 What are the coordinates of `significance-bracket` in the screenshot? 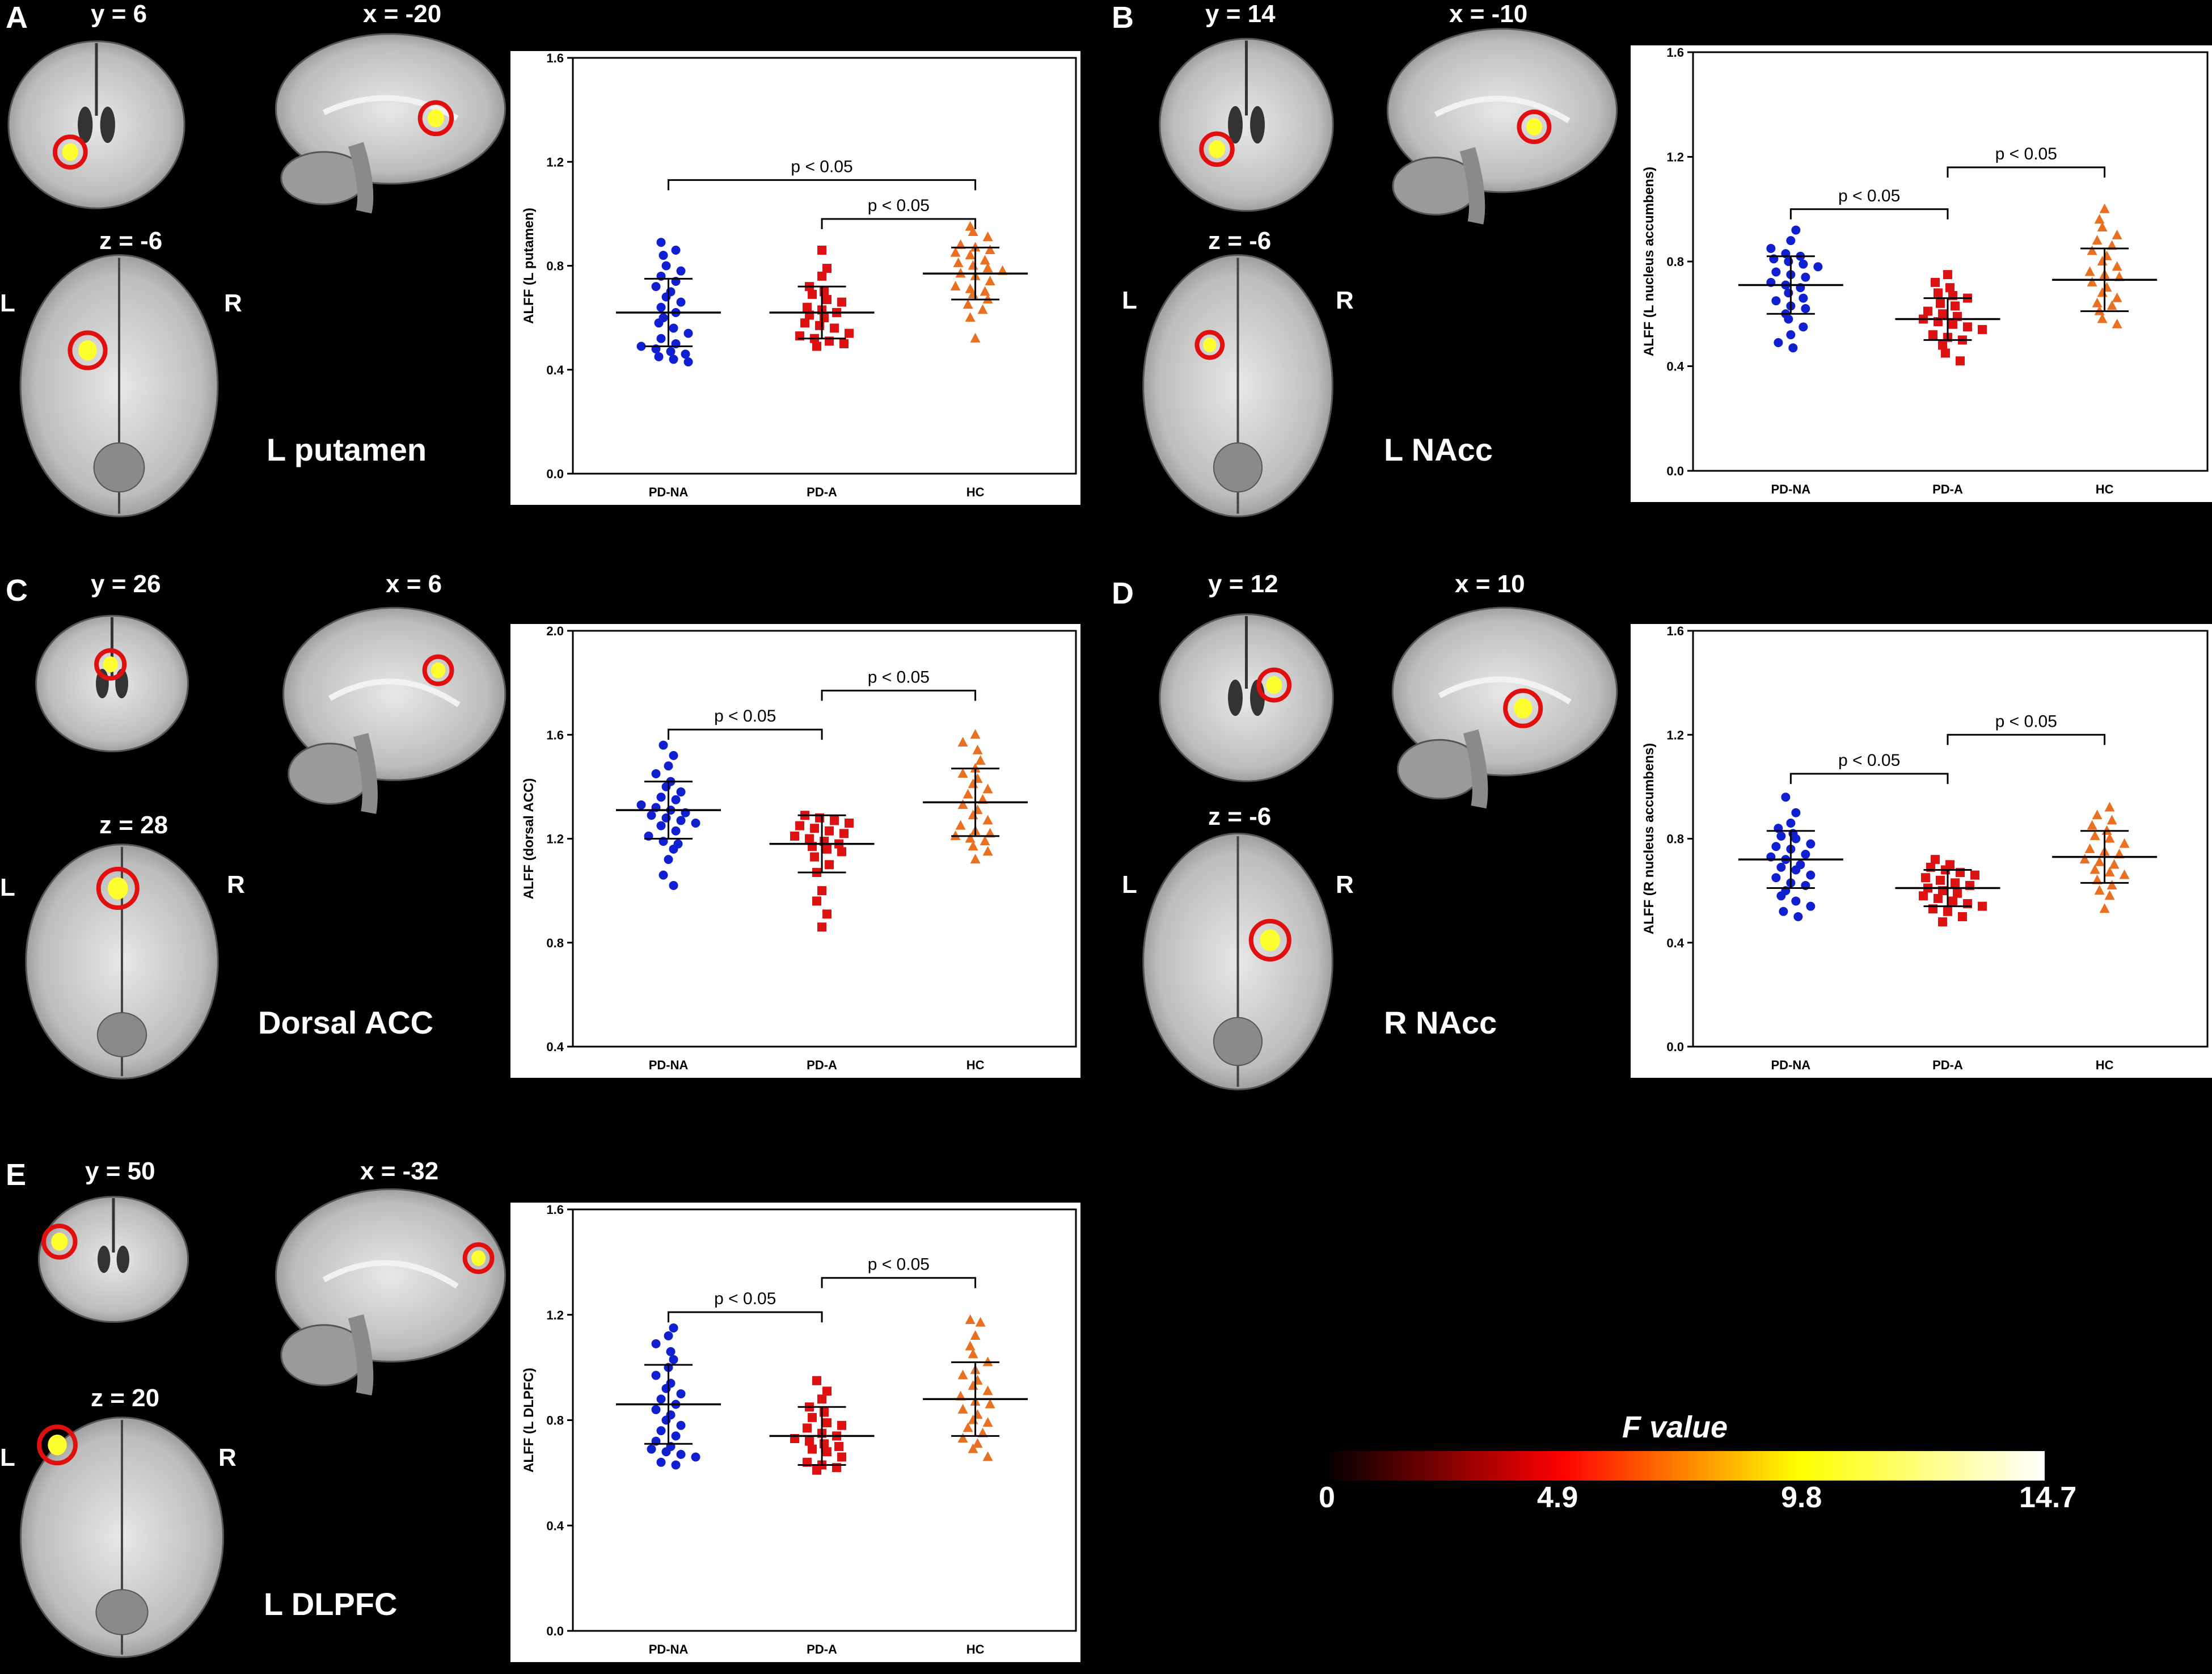 It's located at (2026, 739).